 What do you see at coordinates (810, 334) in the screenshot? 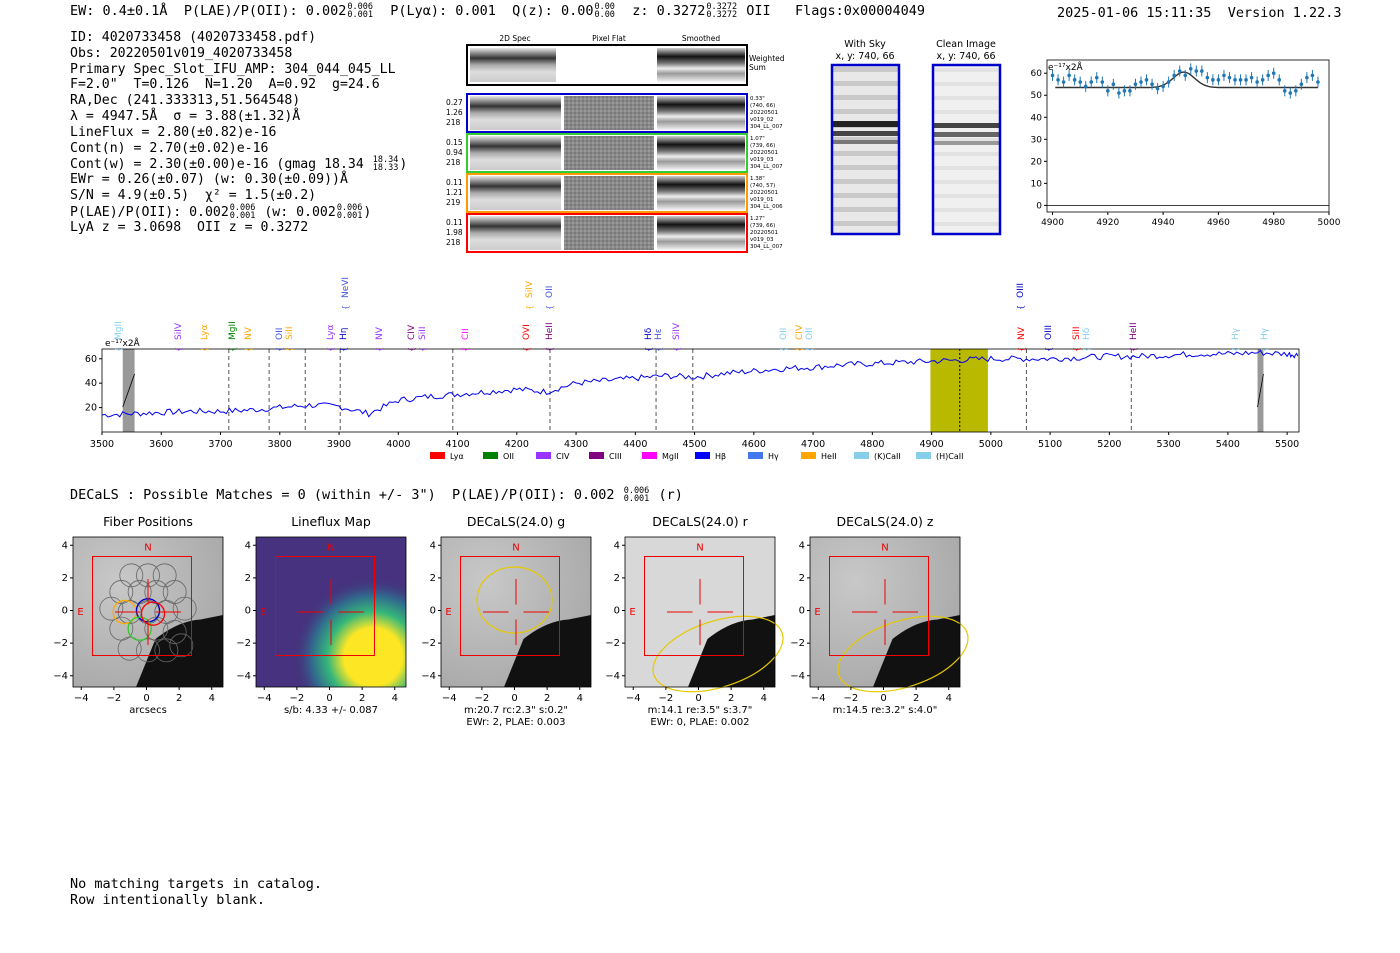
I see `line-label-lower: OII` at bounding box center [810, 334].